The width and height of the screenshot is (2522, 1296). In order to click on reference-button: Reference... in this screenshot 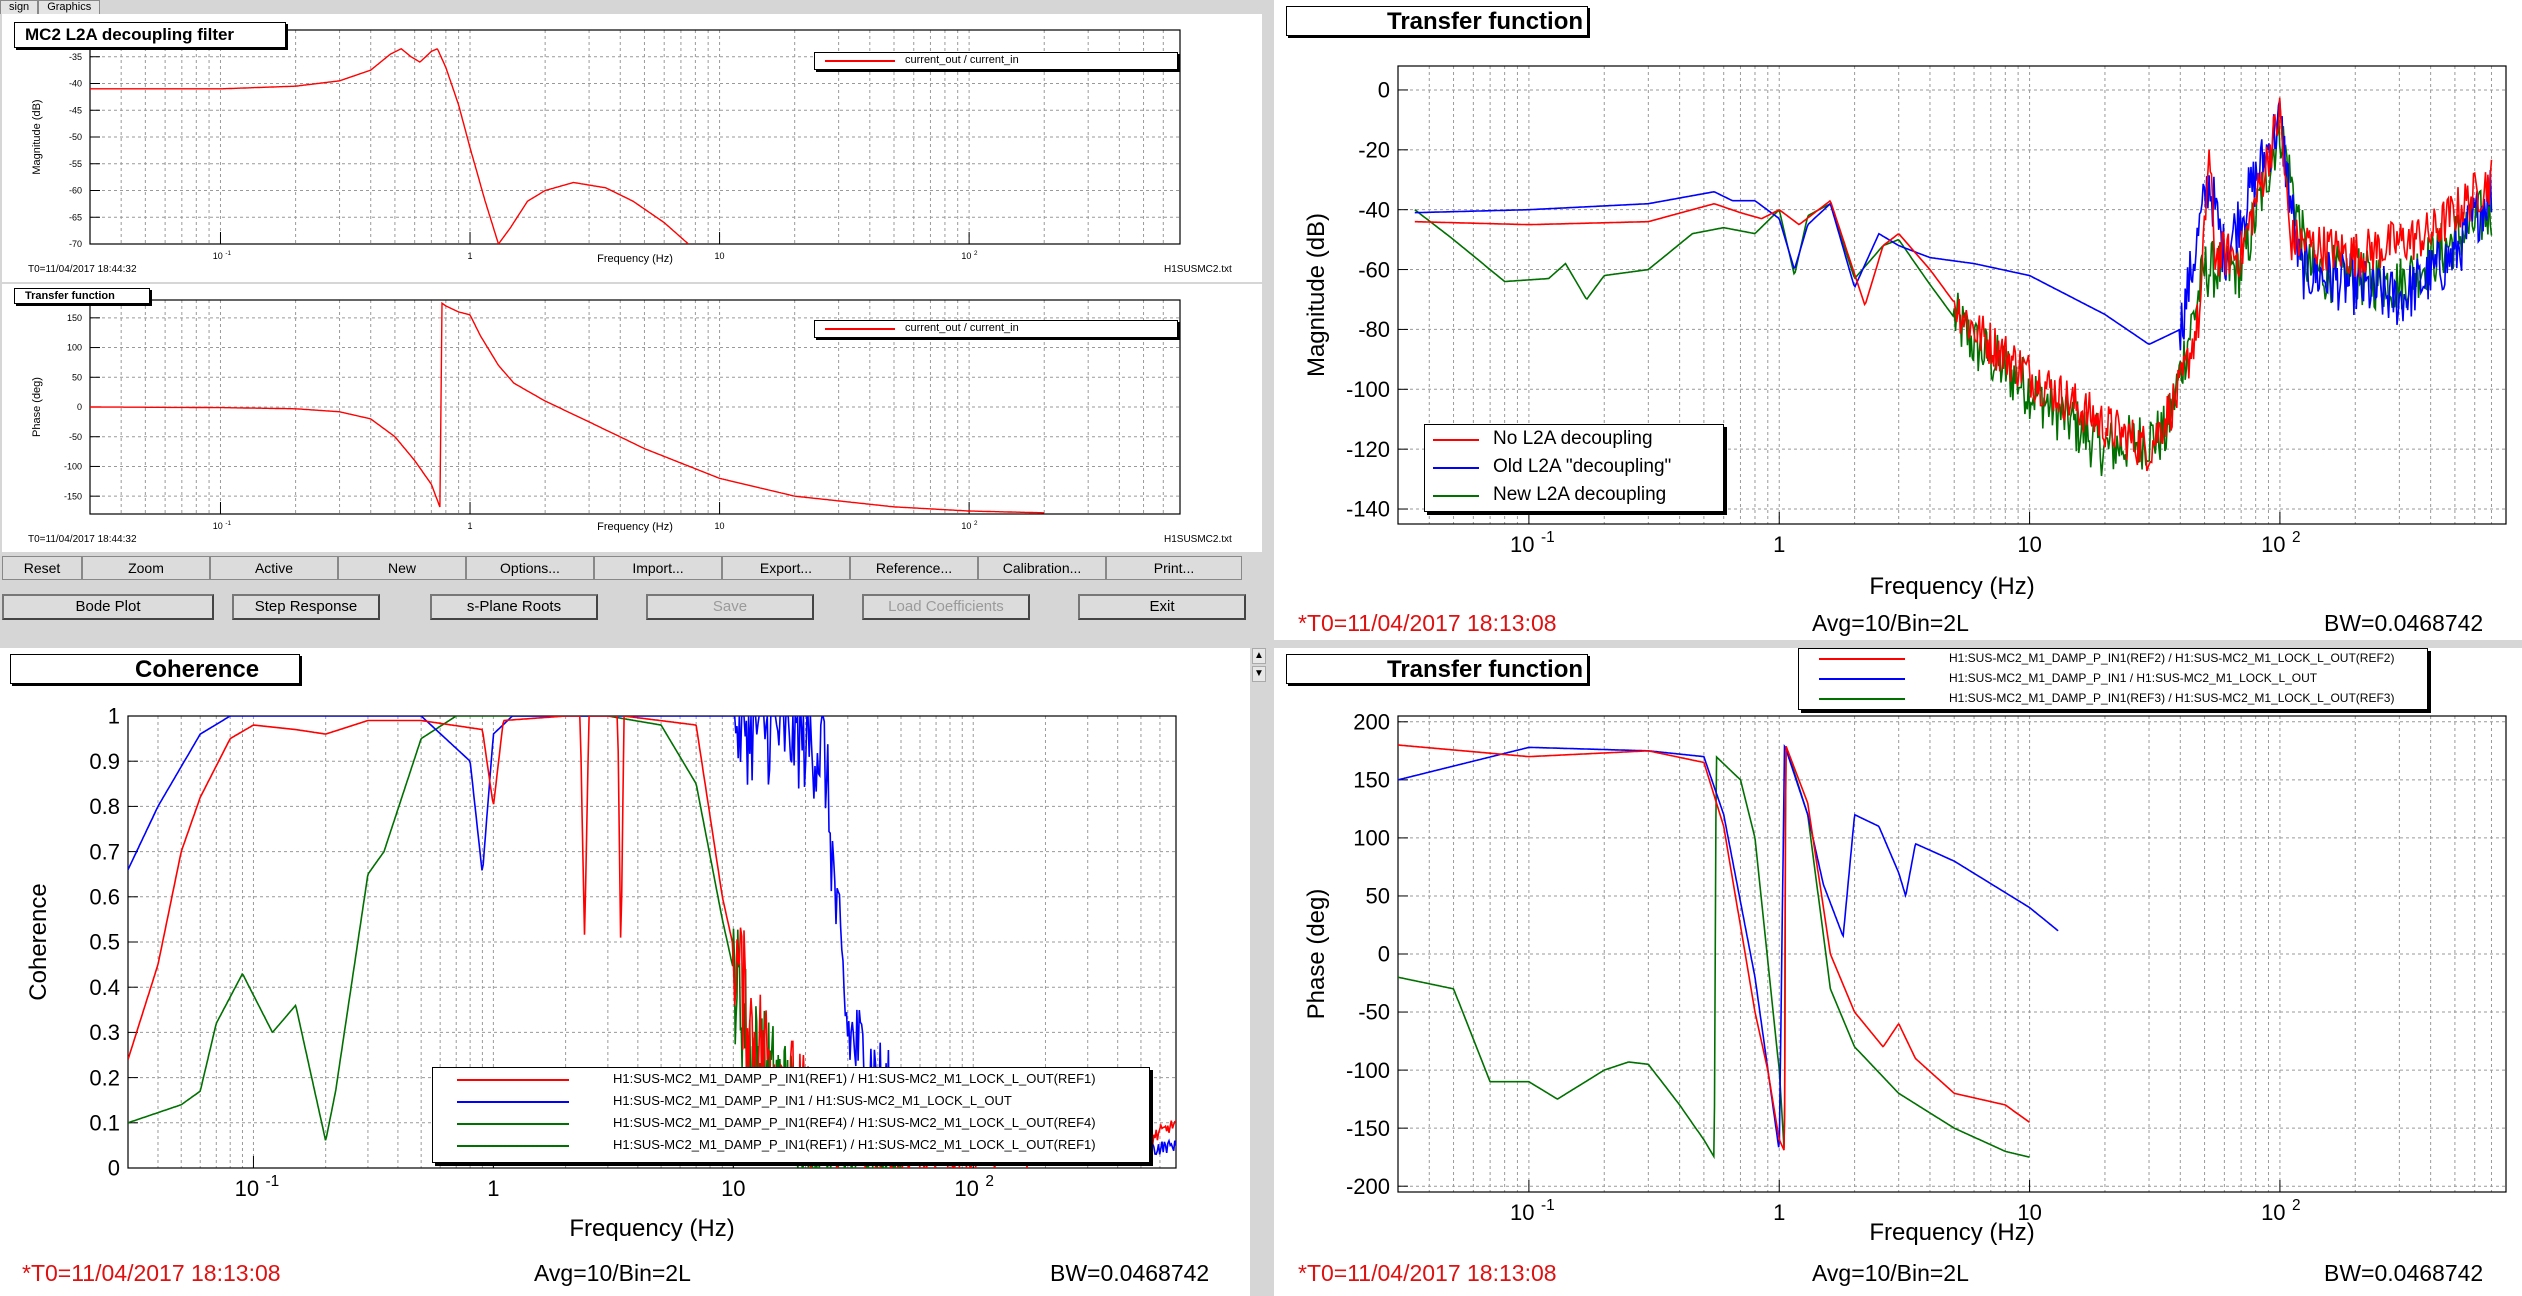, I will do `click(914, 568)`.